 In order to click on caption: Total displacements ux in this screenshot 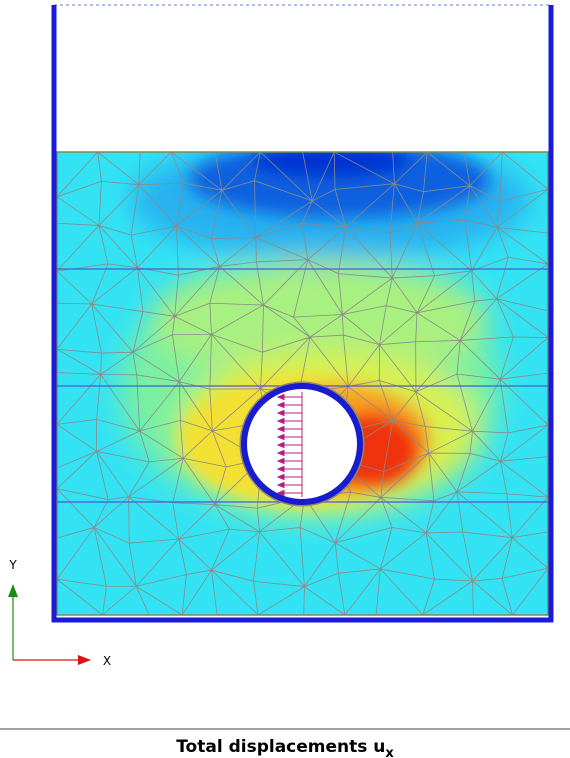, I will do `click(285, 747)`.